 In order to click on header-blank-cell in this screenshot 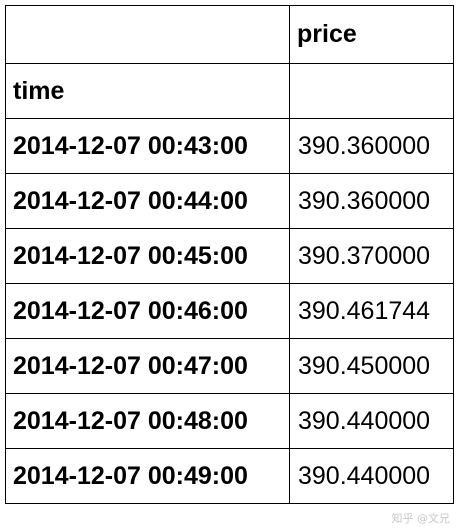, I will do `click(147, 34)`.